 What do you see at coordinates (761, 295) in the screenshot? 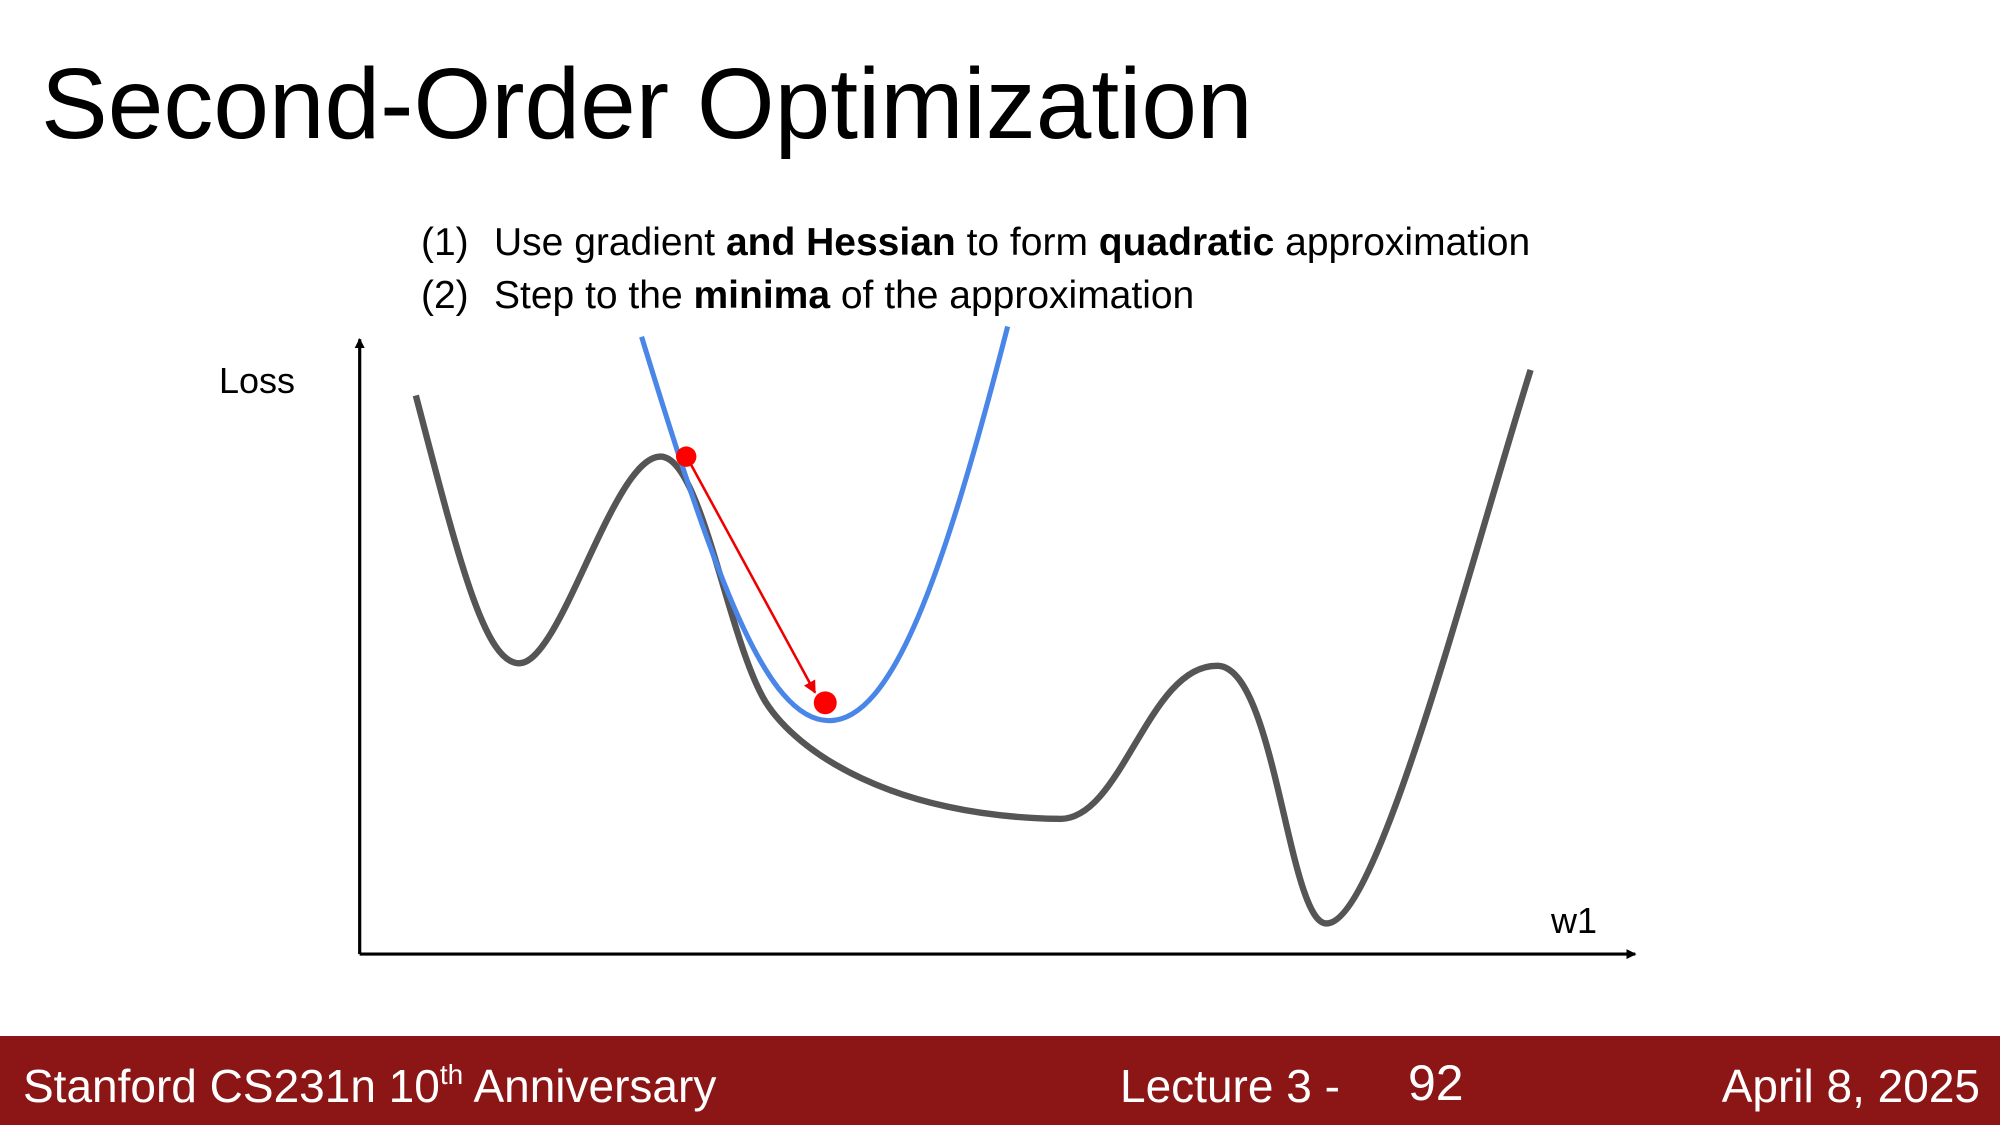
I see `bold-run: minima` at bounding box center [761, 295].